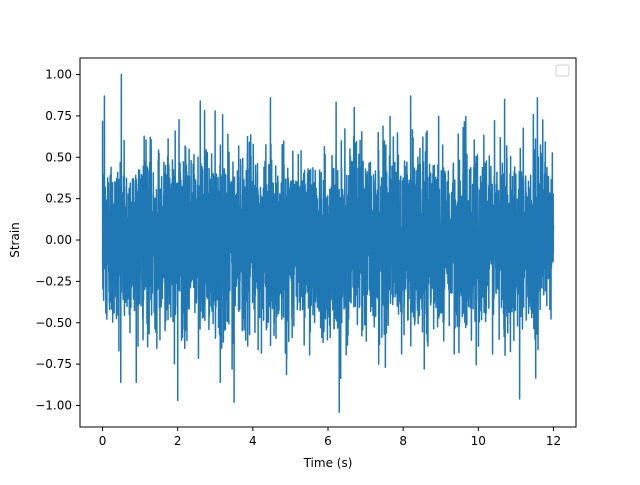 Image resolution: width=640 pixels, height=485 pixels. What do you see at coordinates (103, 441) in the screenshot?
I see `x-tick-label: 0` at bounding box center [103, 441].